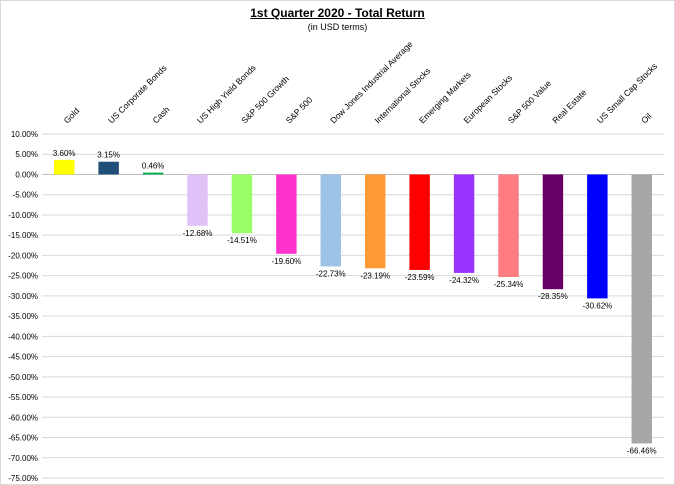 Image resolution: width=675 pixels, height=485 pixels. Describe the element at coordinates (23, 255) in the screenshot. I see `y-tick-label: -20.00%` at that location.